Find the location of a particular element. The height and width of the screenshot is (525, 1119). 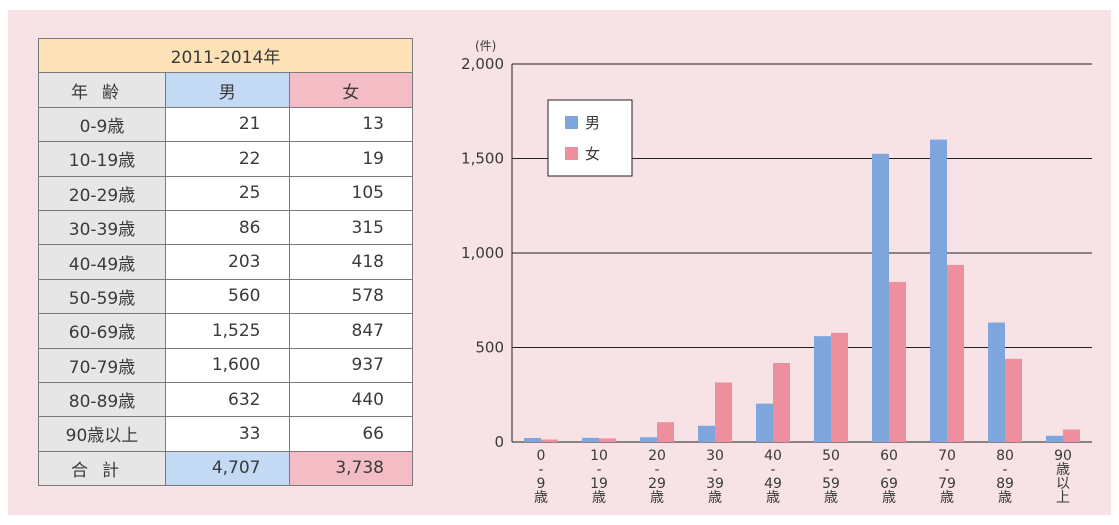

table-row: 40-49歳 203 418 is located at coordinates (225, 262).